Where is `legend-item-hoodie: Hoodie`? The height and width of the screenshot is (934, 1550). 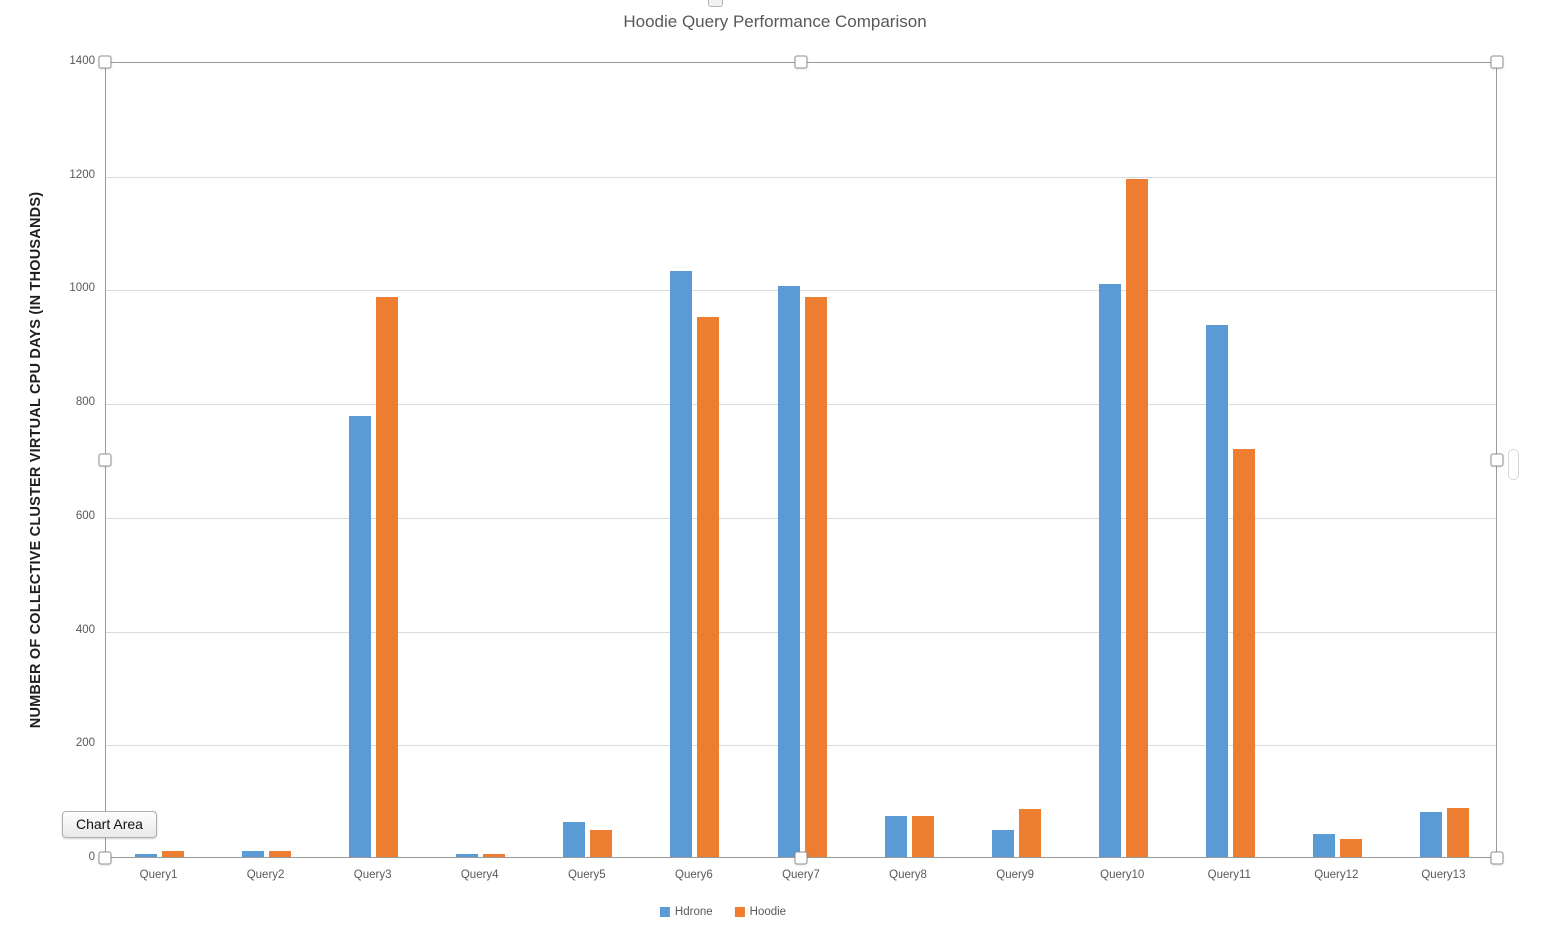 legend-item-hoodie: Hoodie is located at coordinates (760, 912).